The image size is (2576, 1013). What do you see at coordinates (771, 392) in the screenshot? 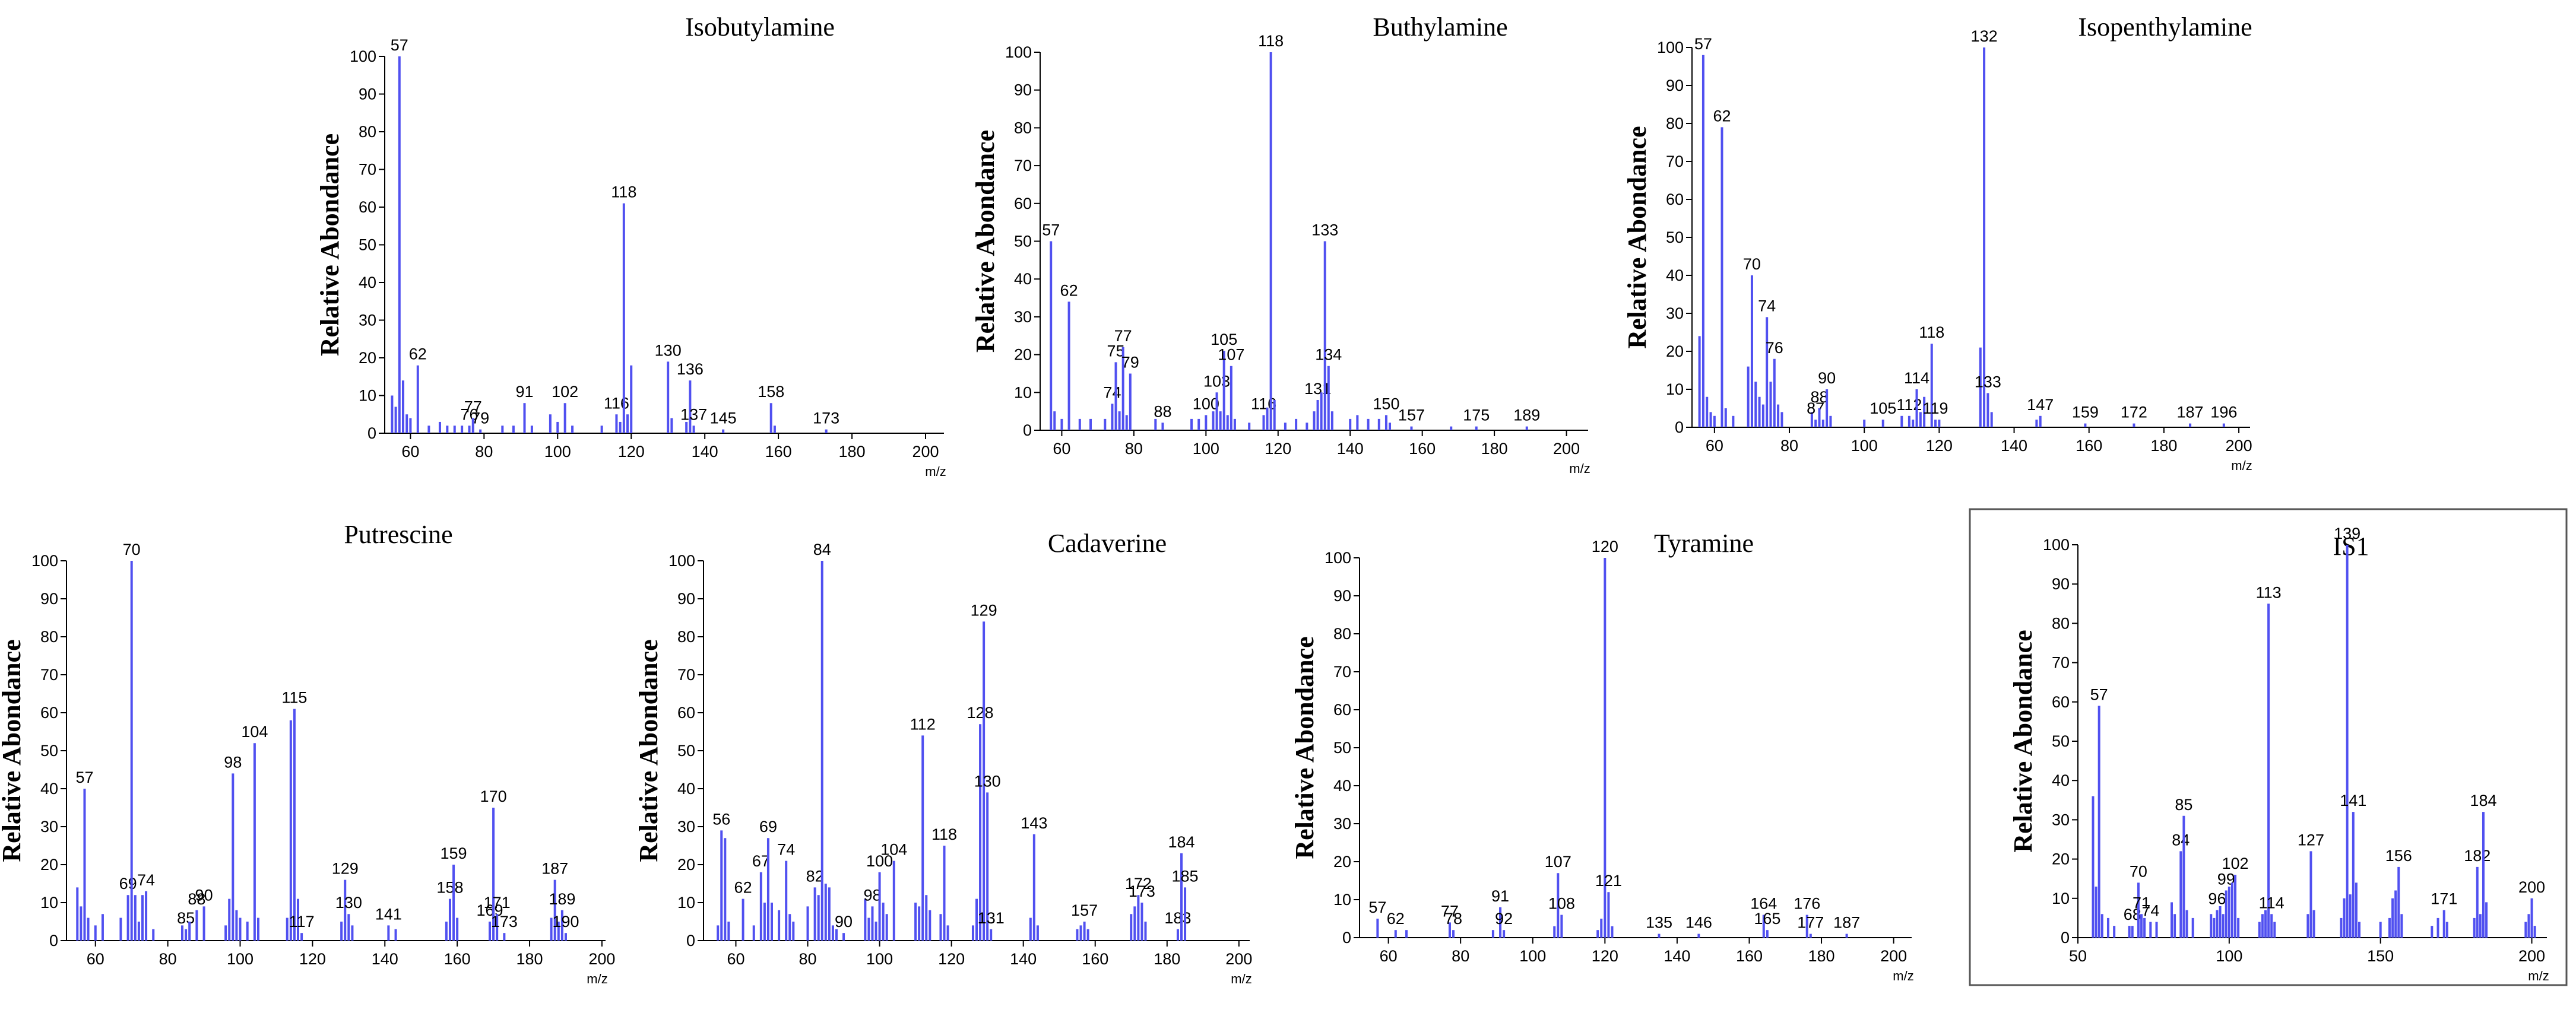
I see `peak-label: 158` at bounding box center [771, 392].